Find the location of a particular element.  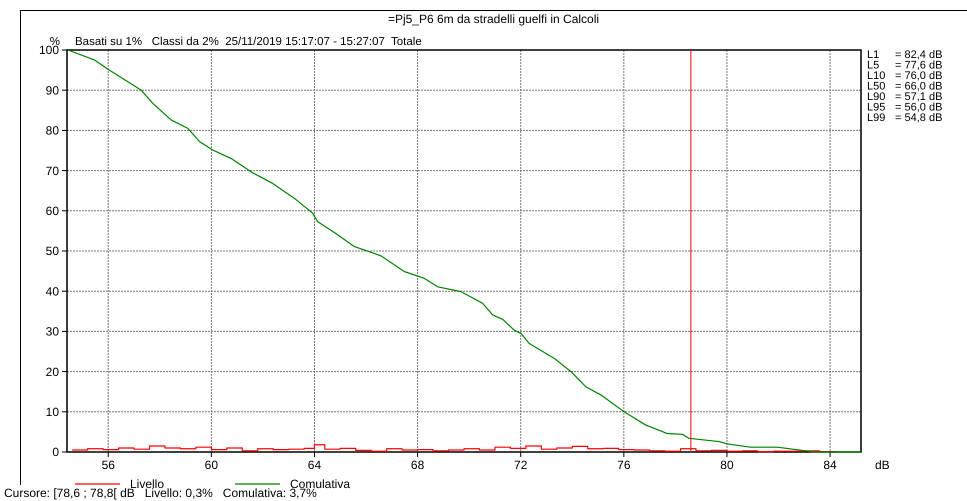

text: L1 = 82,4 dB is located at coordinates (904, 55).